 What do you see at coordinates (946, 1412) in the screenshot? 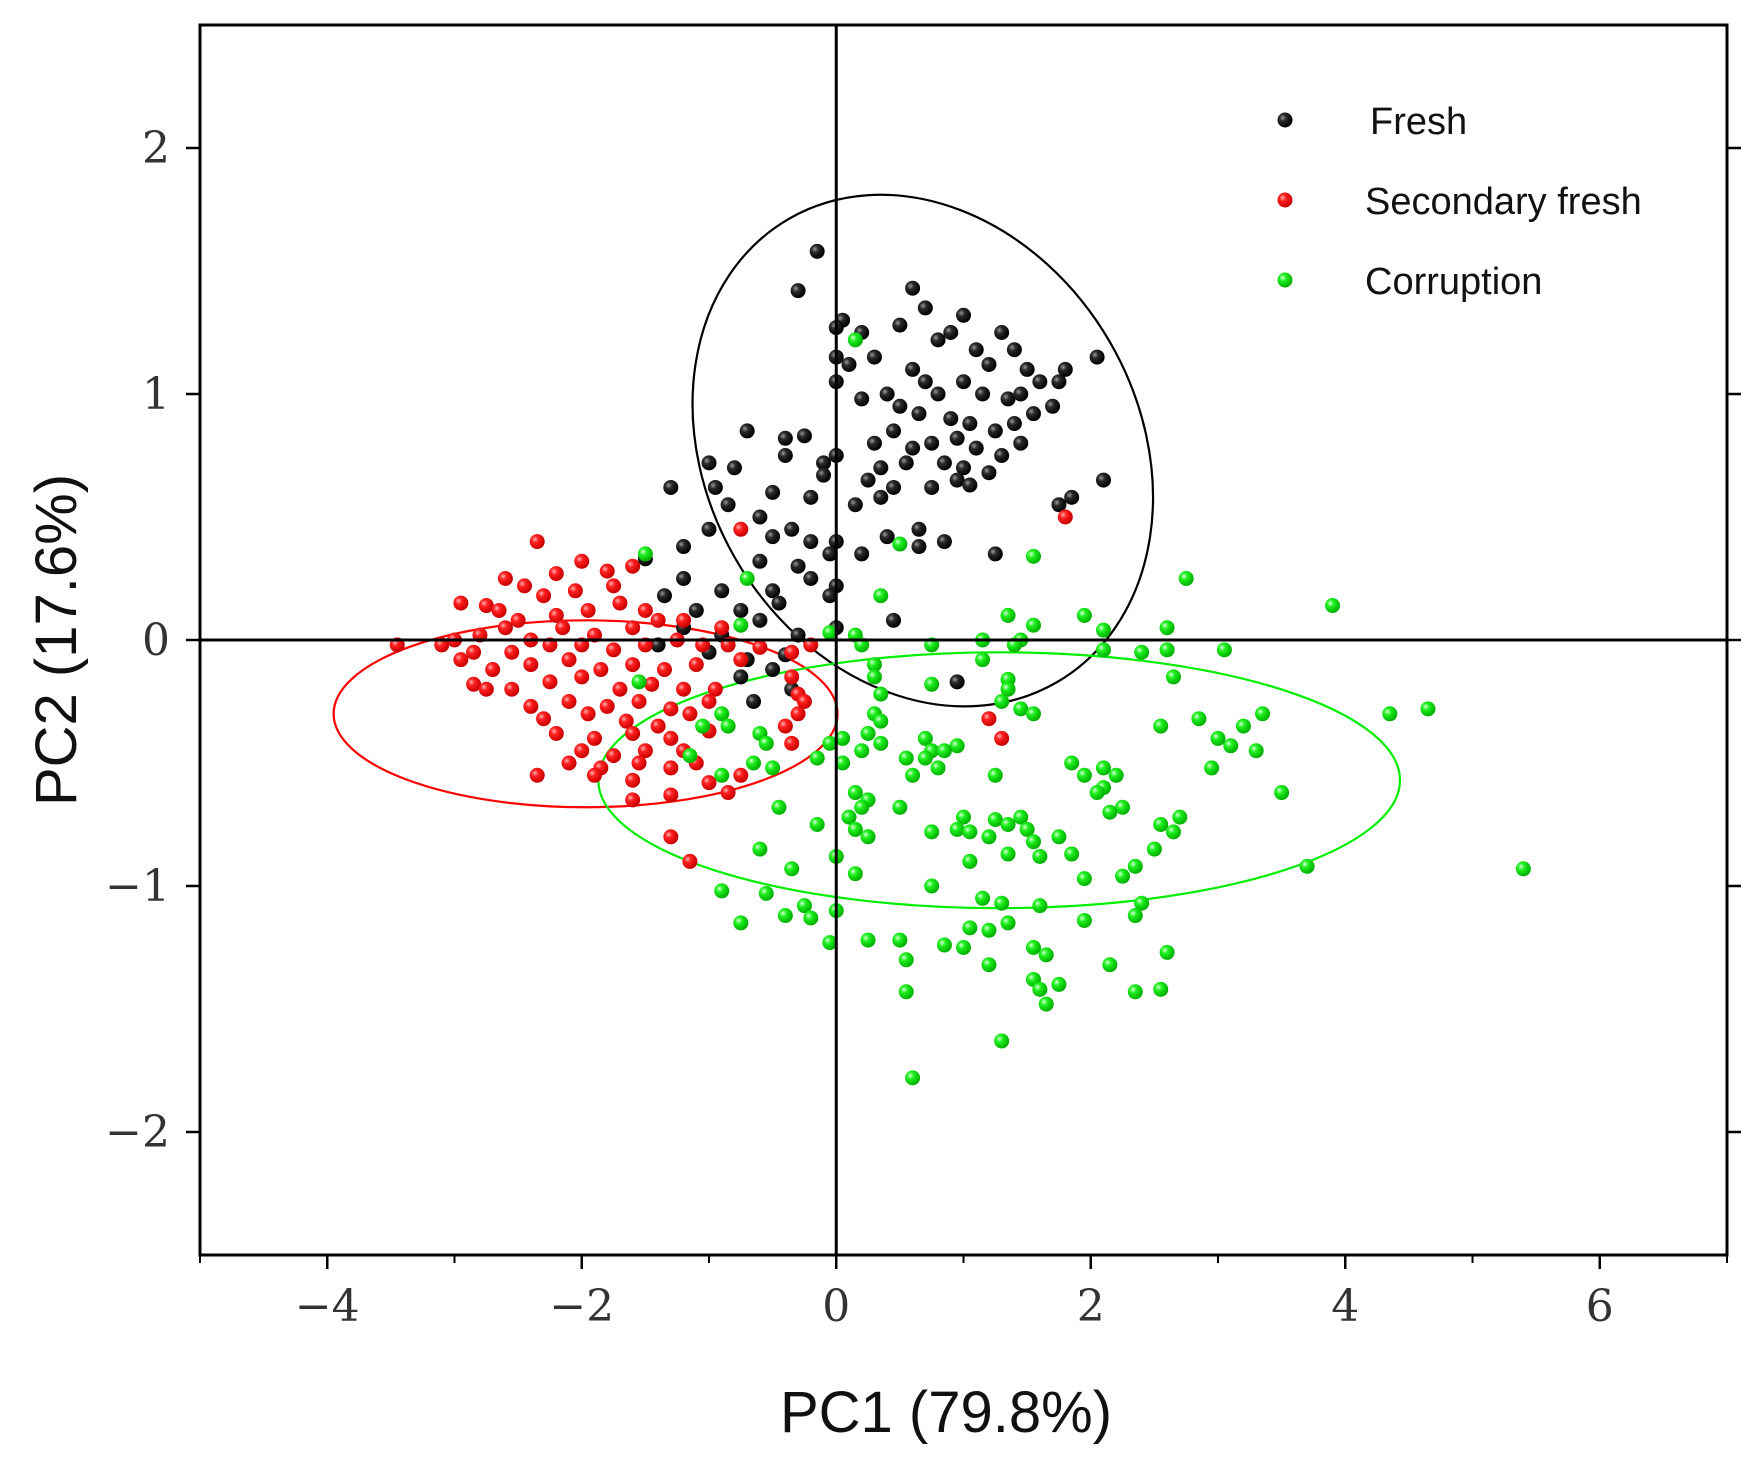
I see `x-axis-title: PC1 (79.8%)` at bounding box center [946, 1412].